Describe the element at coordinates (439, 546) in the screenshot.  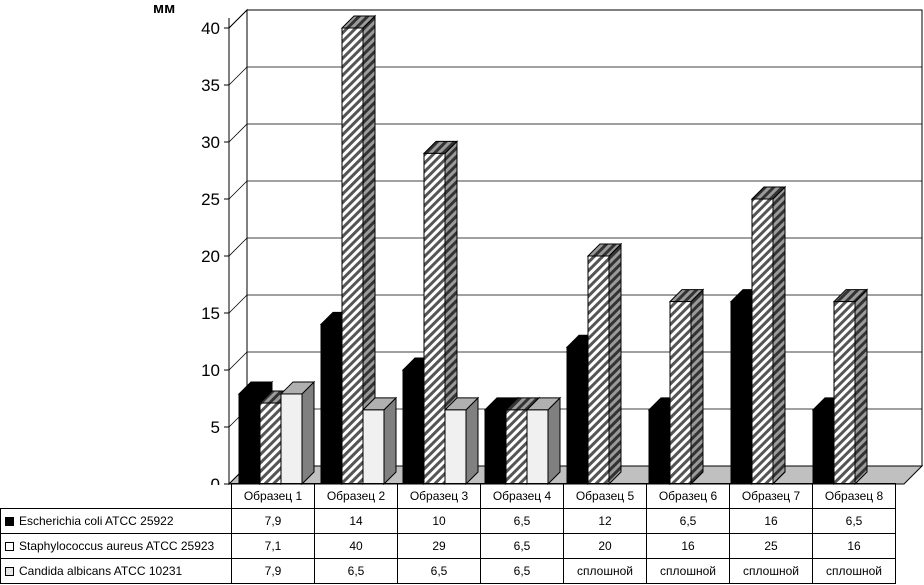
I see `table-cell: 29` at that location.